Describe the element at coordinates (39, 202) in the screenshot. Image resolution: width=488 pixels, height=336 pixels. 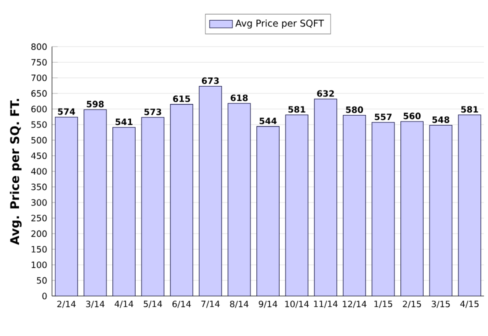
I see `y-tick-label: 300` at that location.